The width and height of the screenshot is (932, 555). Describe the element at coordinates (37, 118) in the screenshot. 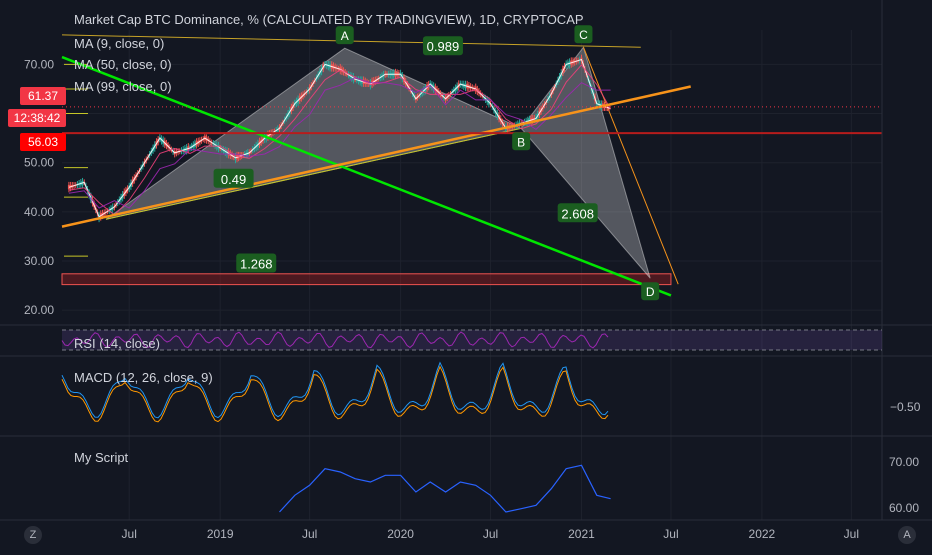

I see `countdown-badge: 12:38:42` at that location.